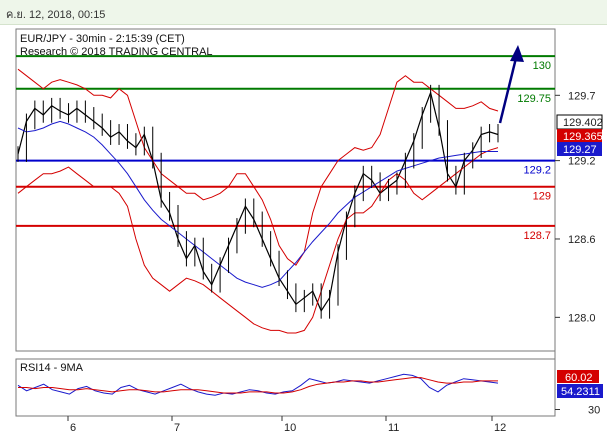 This screenshot has width=607, height=444. Describe the element at coordinates (303, 12) in the screenshot. I see `top-bar: ค.ย. 12, 2018, 00:15` at that location.